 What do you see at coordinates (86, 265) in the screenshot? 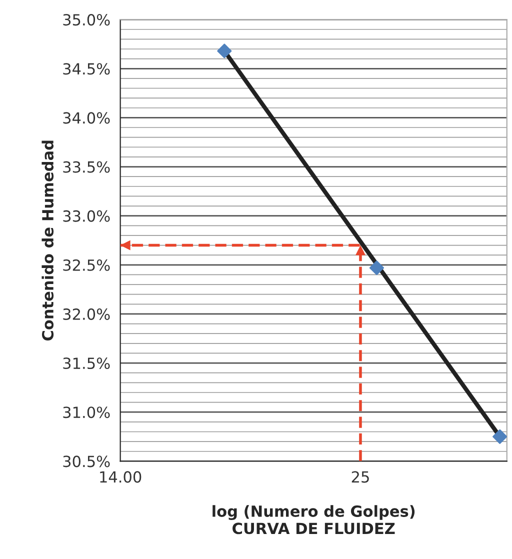
I see `y-tick-label: 32.5%` at bounding box center [86, 265].